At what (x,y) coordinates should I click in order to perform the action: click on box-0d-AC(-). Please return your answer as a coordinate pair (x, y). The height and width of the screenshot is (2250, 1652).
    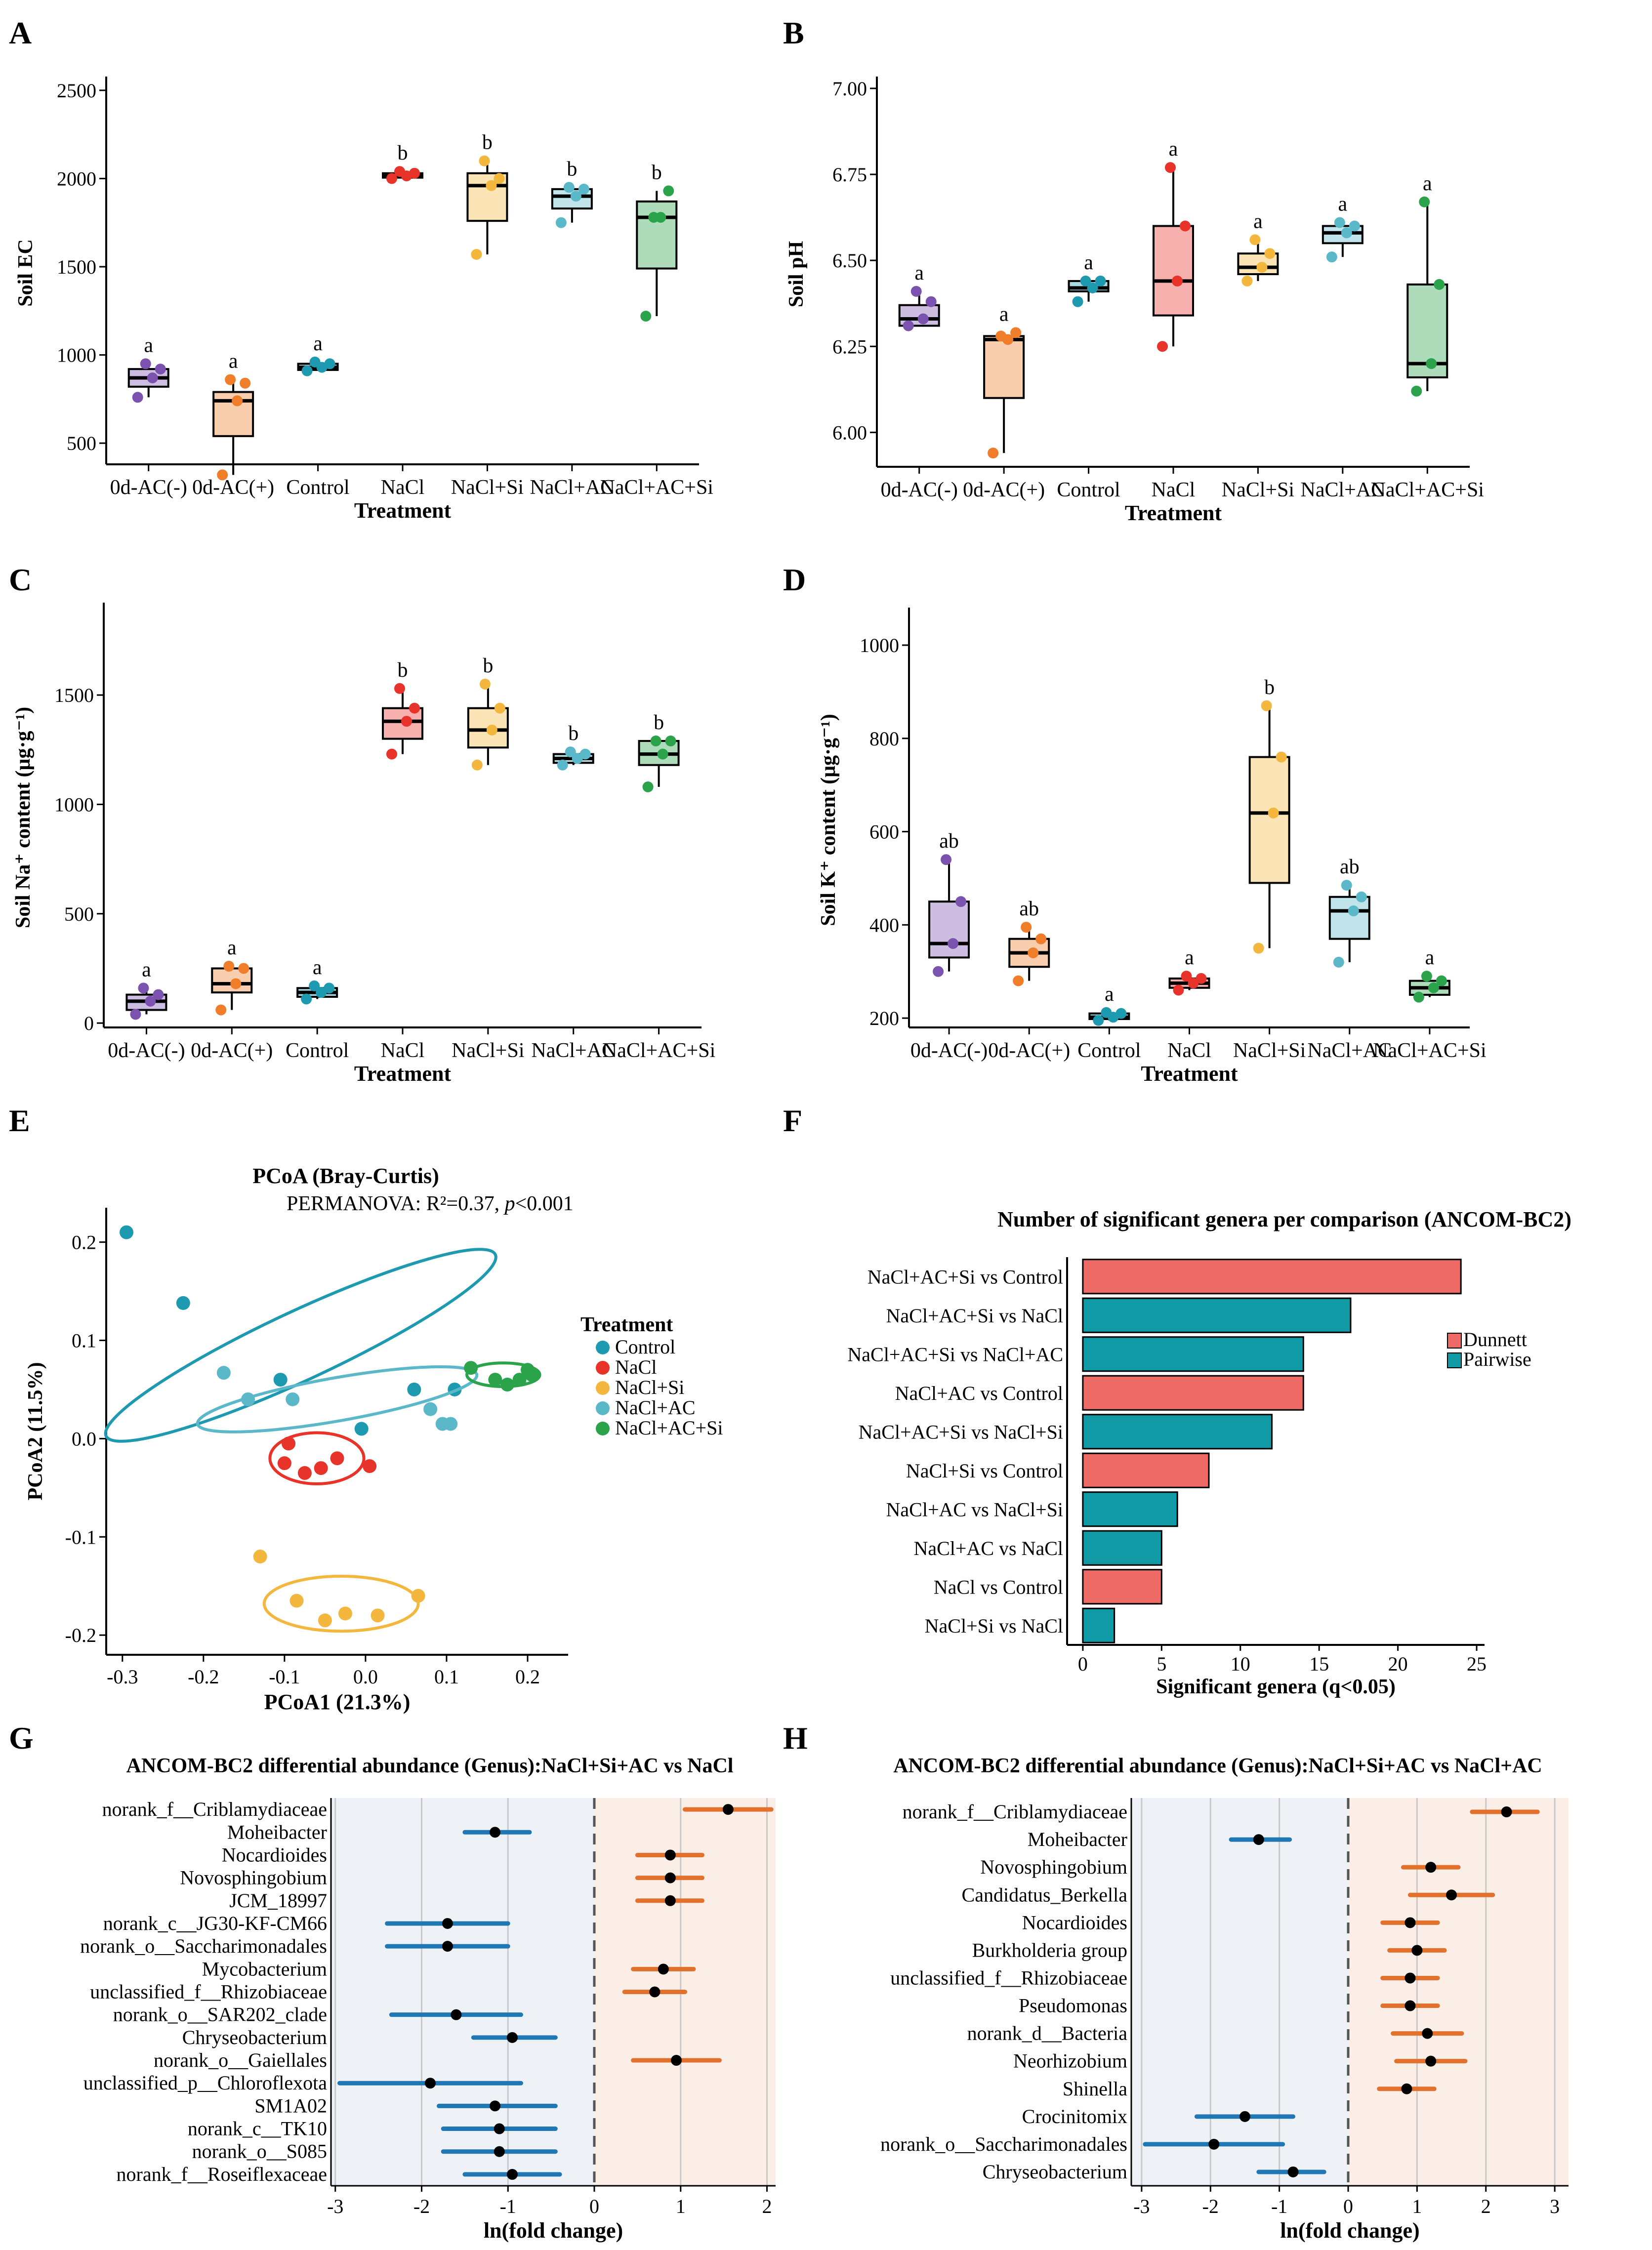
    Looking at the image, I should click on (949, 929).